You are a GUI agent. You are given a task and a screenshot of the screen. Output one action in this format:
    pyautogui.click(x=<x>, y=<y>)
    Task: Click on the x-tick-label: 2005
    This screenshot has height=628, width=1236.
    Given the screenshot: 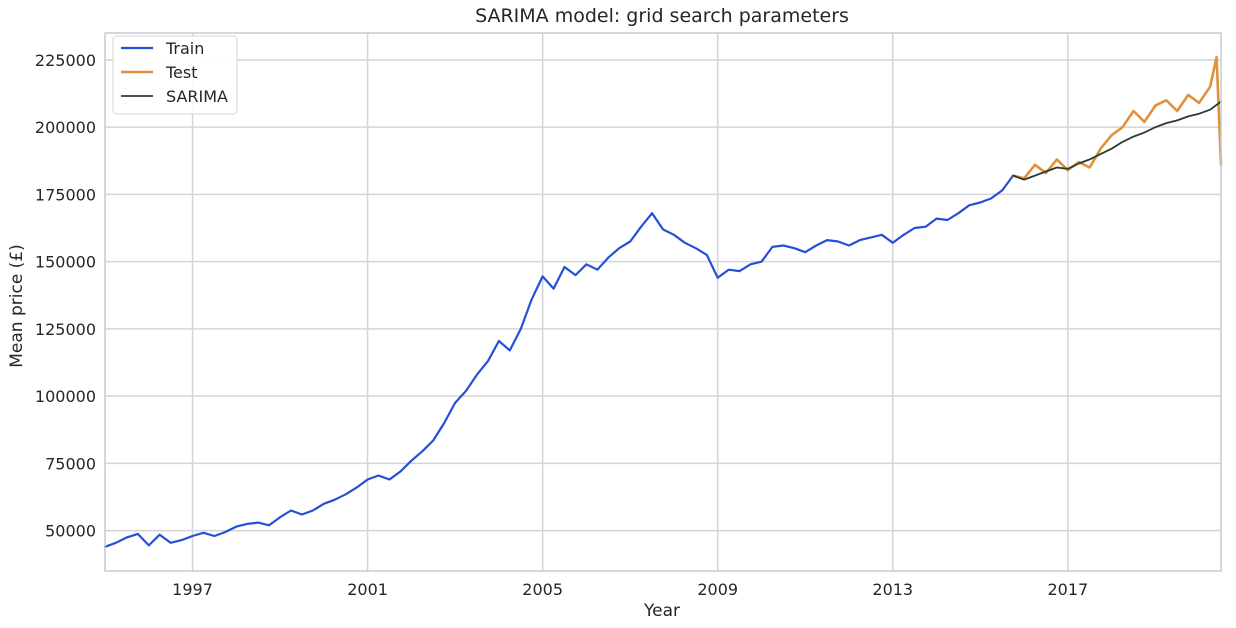 What is the action you would take?
    pyautogui.click(x=542, y=589)
    